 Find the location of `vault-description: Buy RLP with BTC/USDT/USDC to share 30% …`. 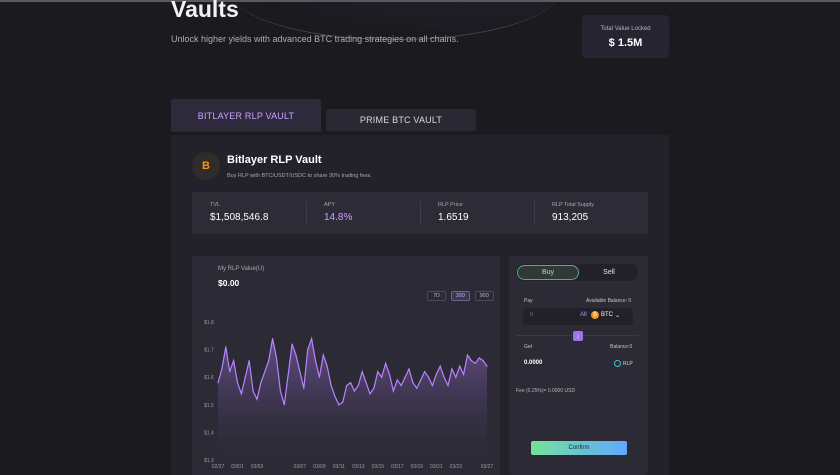

vault-description: Buy RLP with BTC/USDT/USDC to share 30% … is located at coordinates (299, 176).